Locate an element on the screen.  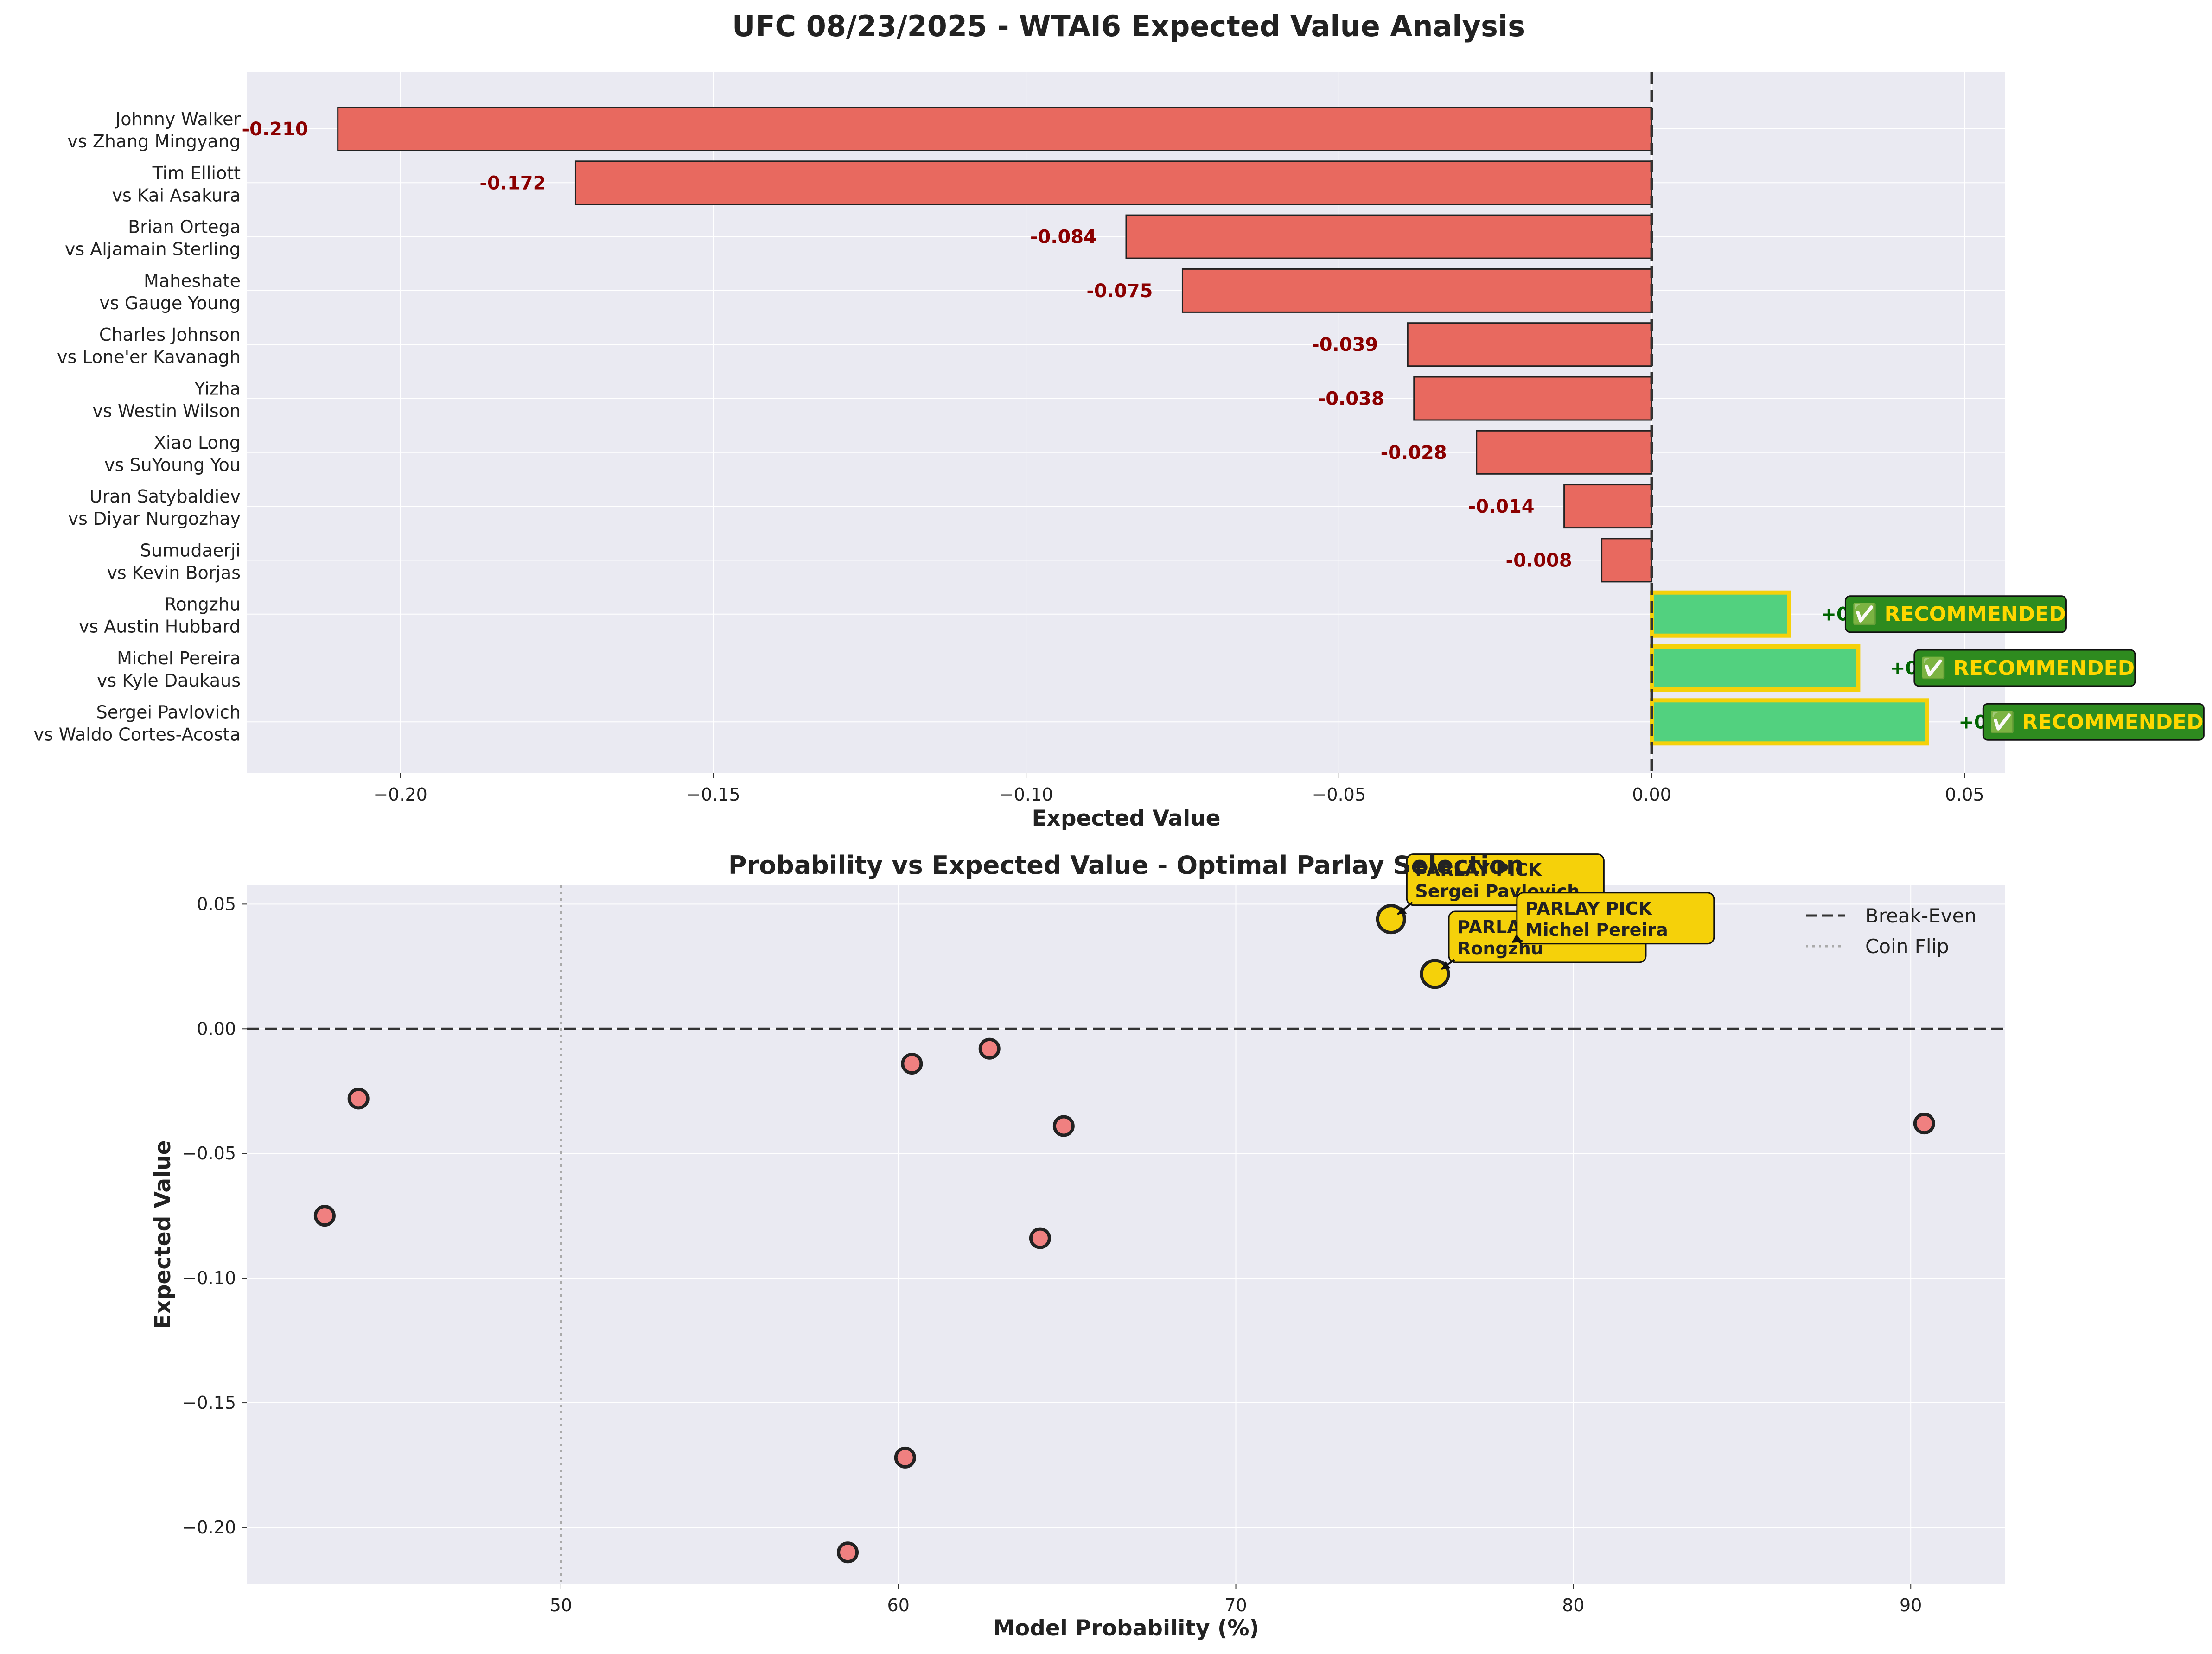
bar-category-label: vs Aljamain Sterling is located at coordinates (153, 249).